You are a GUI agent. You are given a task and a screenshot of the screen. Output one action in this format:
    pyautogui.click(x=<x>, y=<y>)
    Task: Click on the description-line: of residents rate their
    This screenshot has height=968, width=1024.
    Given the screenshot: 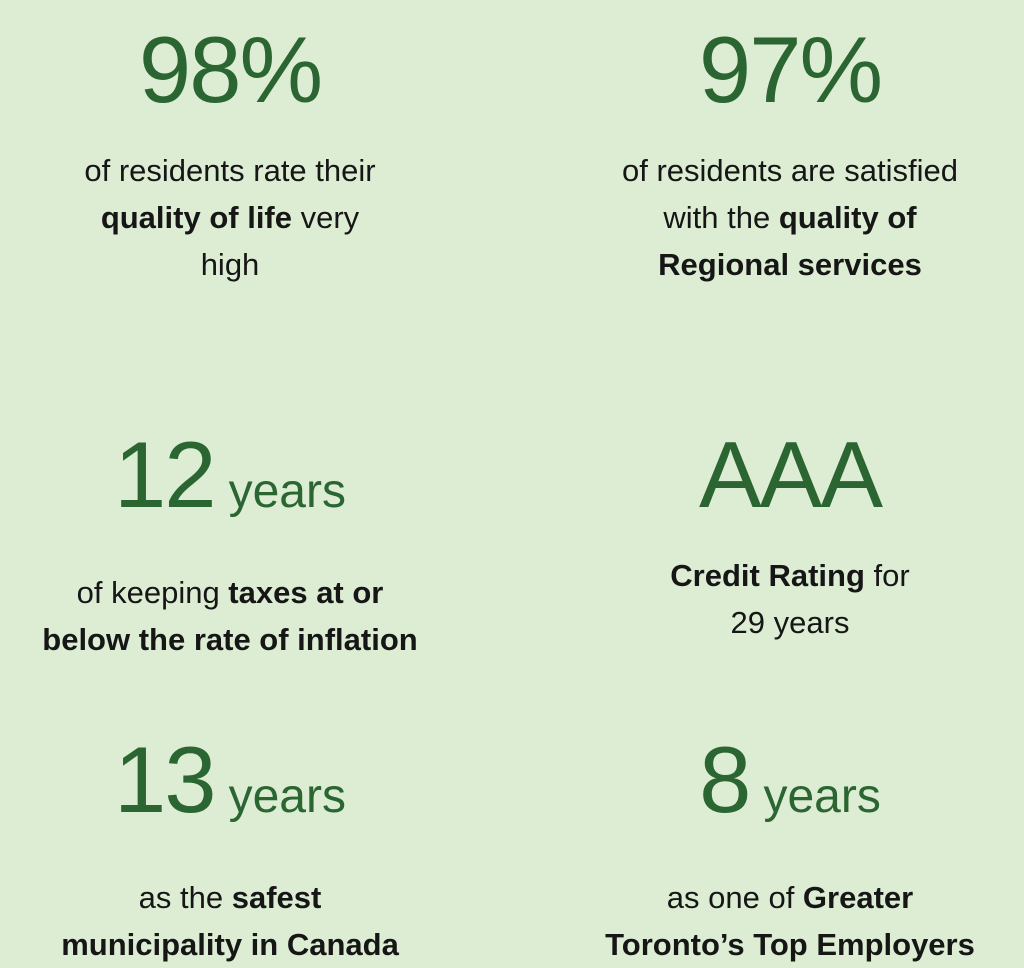 What is the action you would take?
    pyautogui.click(x=230, y=170)
    